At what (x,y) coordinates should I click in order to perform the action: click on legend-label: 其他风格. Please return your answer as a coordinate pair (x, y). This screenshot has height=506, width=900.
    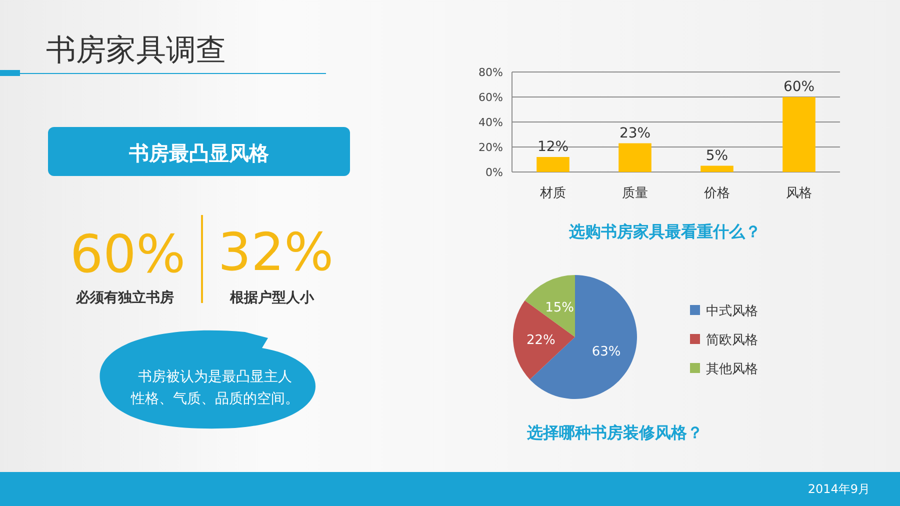
    Looking at the image, I should click on (732, 369).